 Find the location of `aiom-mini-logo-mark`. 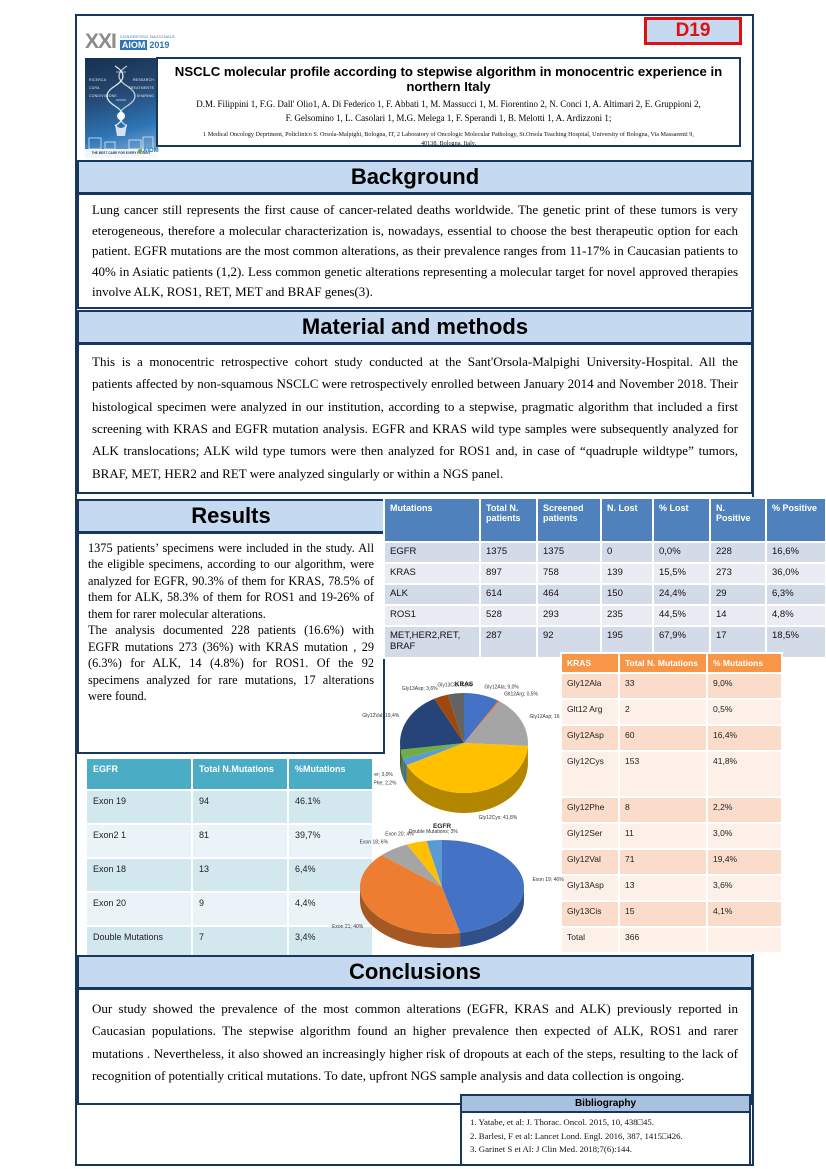

aiom-mini-logo-mark is located at coordinates (140, 151).